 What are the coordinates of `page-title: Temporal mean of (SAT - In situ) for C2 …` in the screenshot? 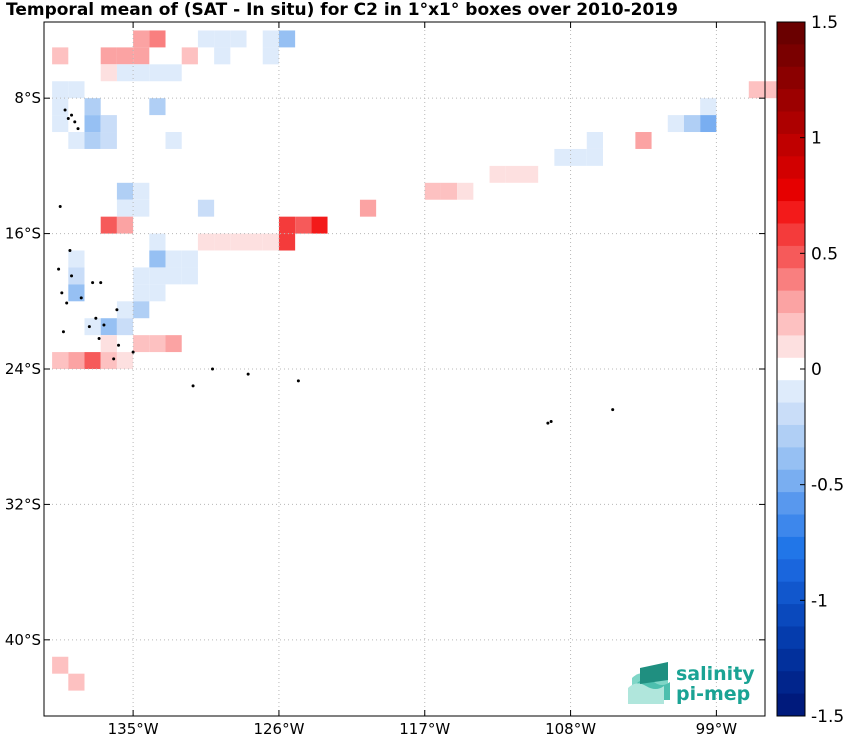 It's located at (342, 10).